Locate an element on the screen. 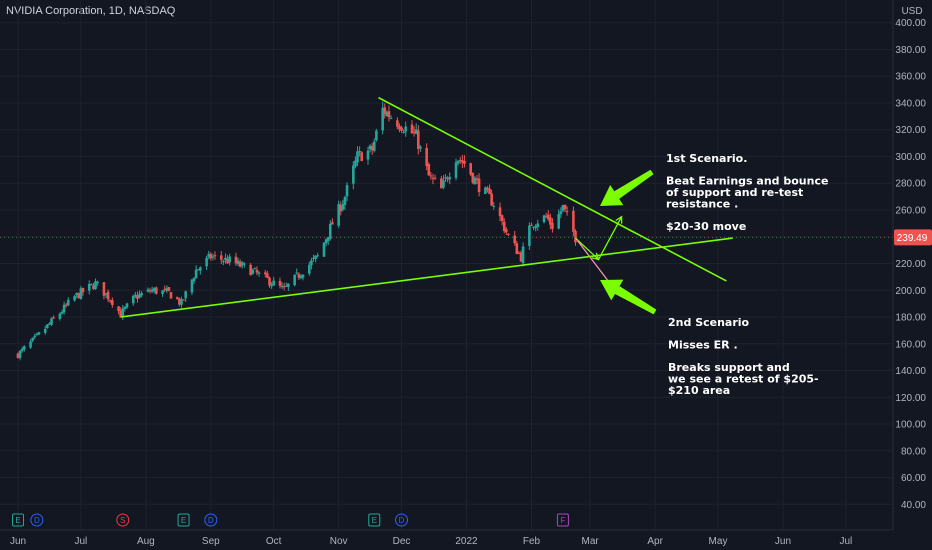 This screenshot has height=550, width=932. marker-letter: D is located at coordinates (402, 520).